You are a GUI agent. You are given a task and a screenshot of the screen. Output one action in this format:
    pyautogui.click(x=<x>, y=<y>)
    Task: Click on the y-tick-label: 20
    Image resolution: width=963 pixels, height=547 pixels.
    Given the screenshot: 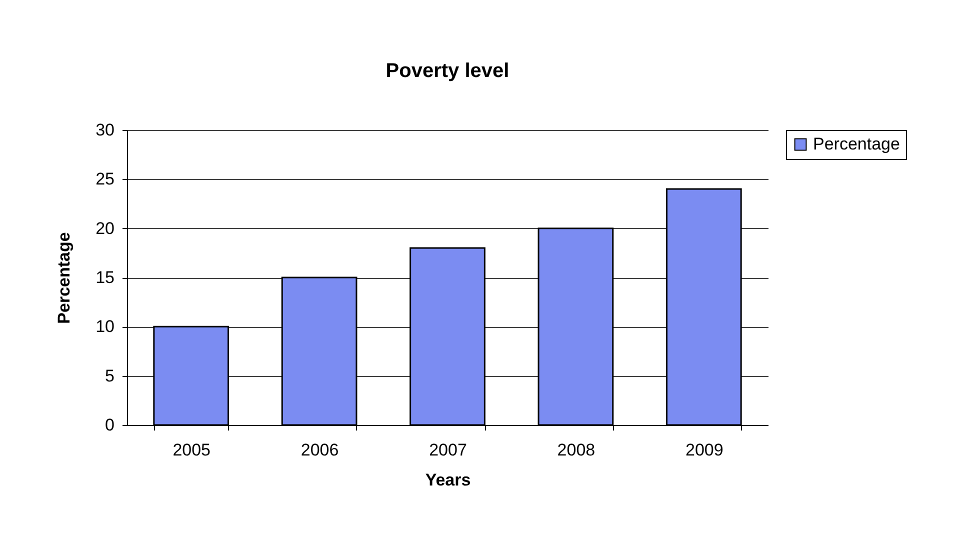 What is the action you would take?
    pyautogui.click(x=105, y=228)
    